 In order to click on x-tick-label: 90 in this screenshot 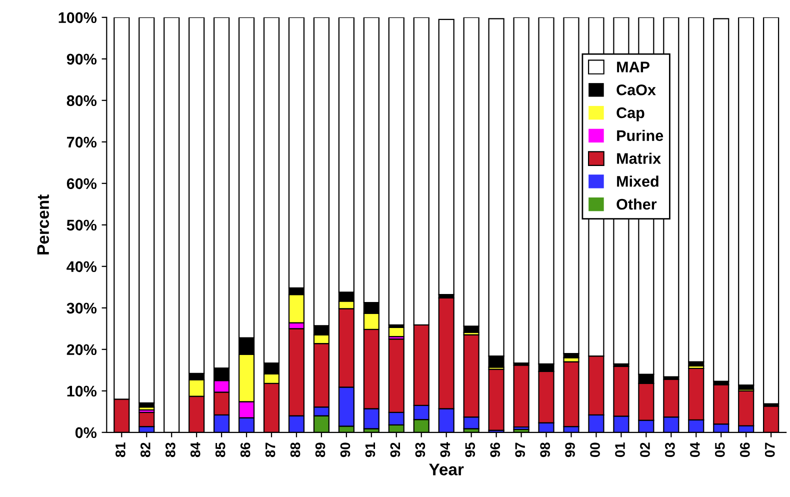, I will do `click(345, 450)`.